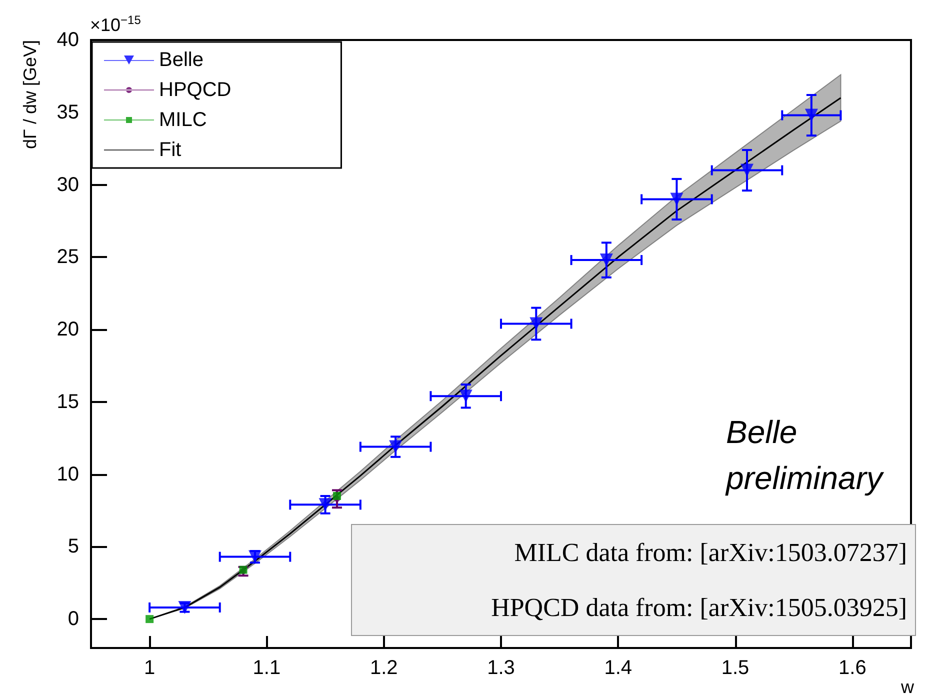 This screenshot has width=925, height=696. What do you see at coordinates (698, 607) in the screenshot?
I see `annotation: HPQCD data from: [arXiv:1505.03925]` at bounding box center [698, 607].